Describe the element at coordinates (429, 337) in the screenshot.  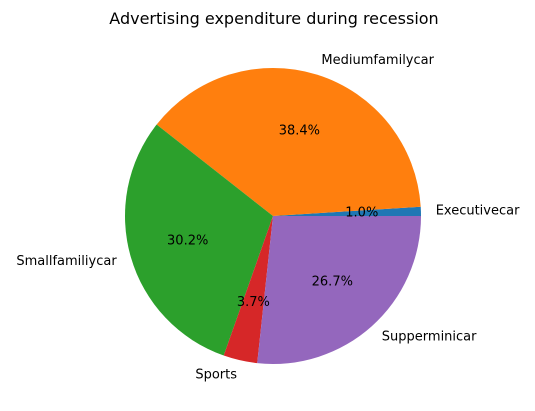
I see `slice-label-supperminicar: Supperminicar` at that location.